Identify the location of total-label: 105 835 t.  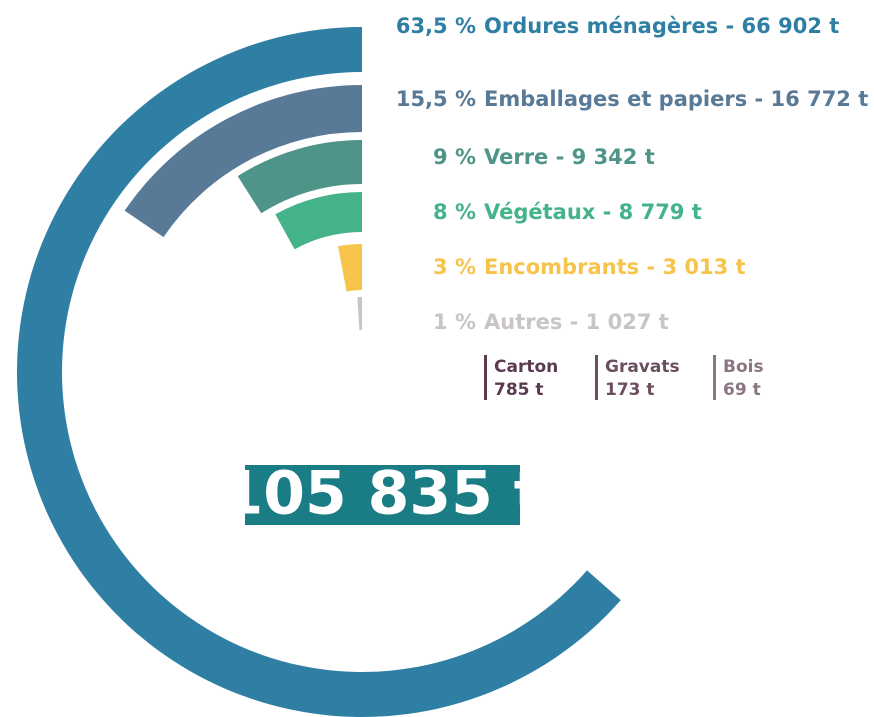
(382, 494).